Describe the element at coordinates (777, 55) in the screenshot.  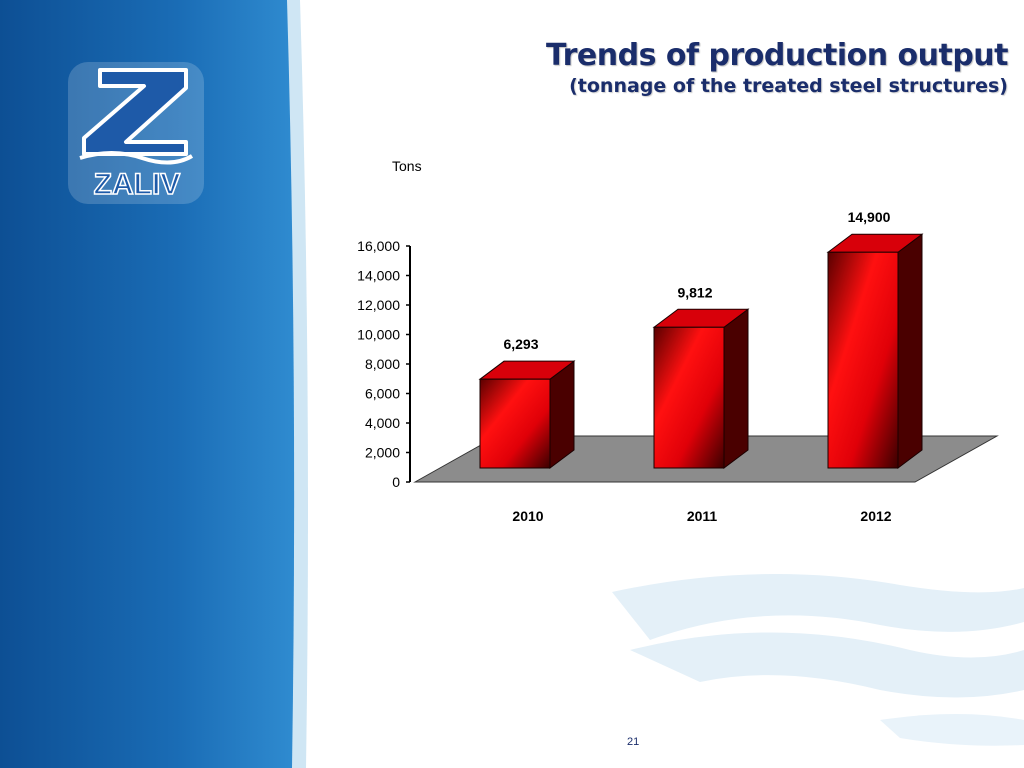
I see `slide-title: Trends of production output` at that location.